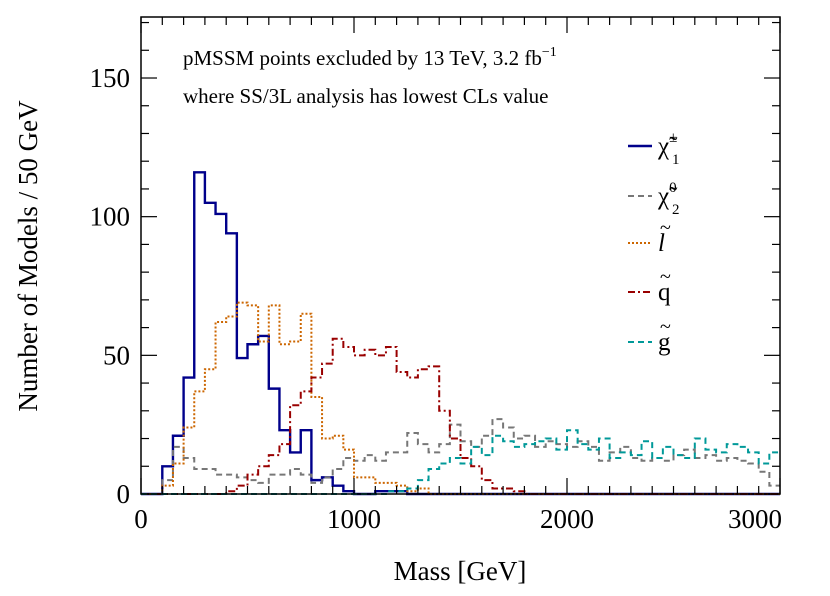 This screenshot has width=830, height=596. I want to click on y-tick-label: 100, so click(110, 217).